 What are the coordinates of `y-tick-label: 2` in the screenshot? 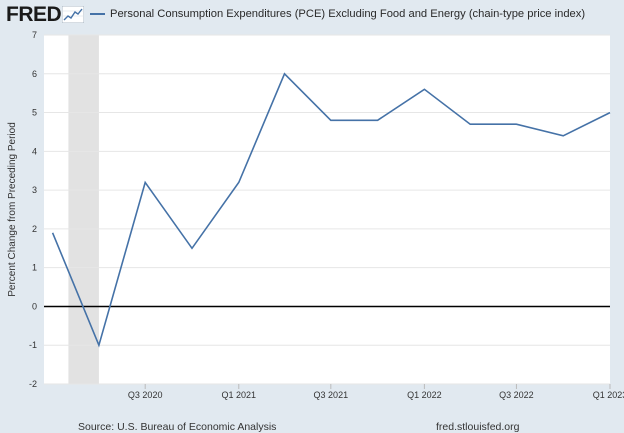 It's located at (34, 229).